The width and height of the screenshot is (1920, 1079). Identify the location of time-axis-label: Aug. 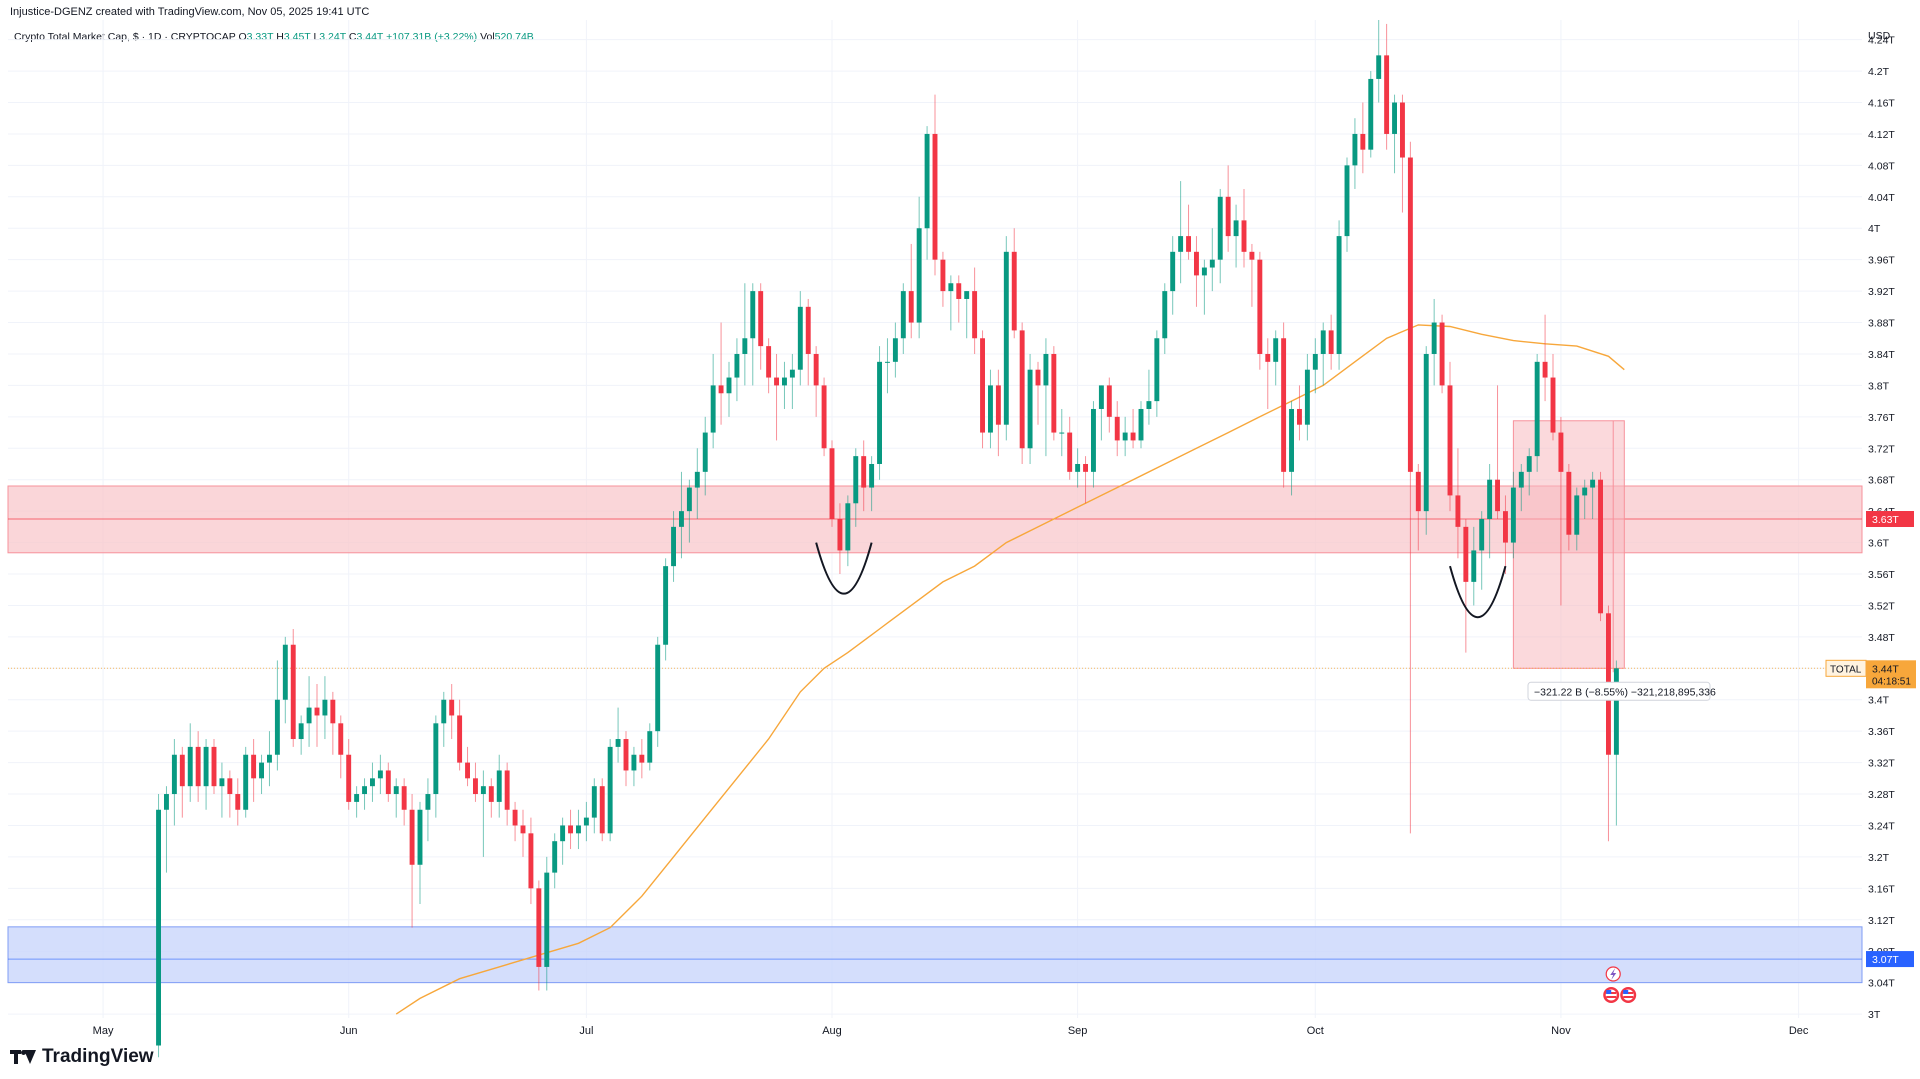
(832, 1031).